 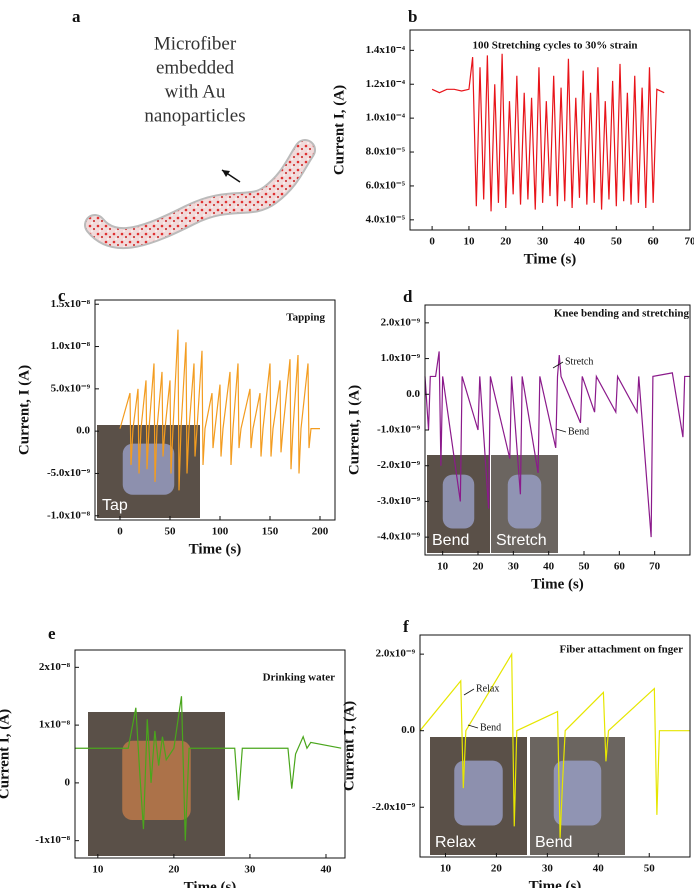 I want to click on panel-label: b, so click(x=412, y=16).